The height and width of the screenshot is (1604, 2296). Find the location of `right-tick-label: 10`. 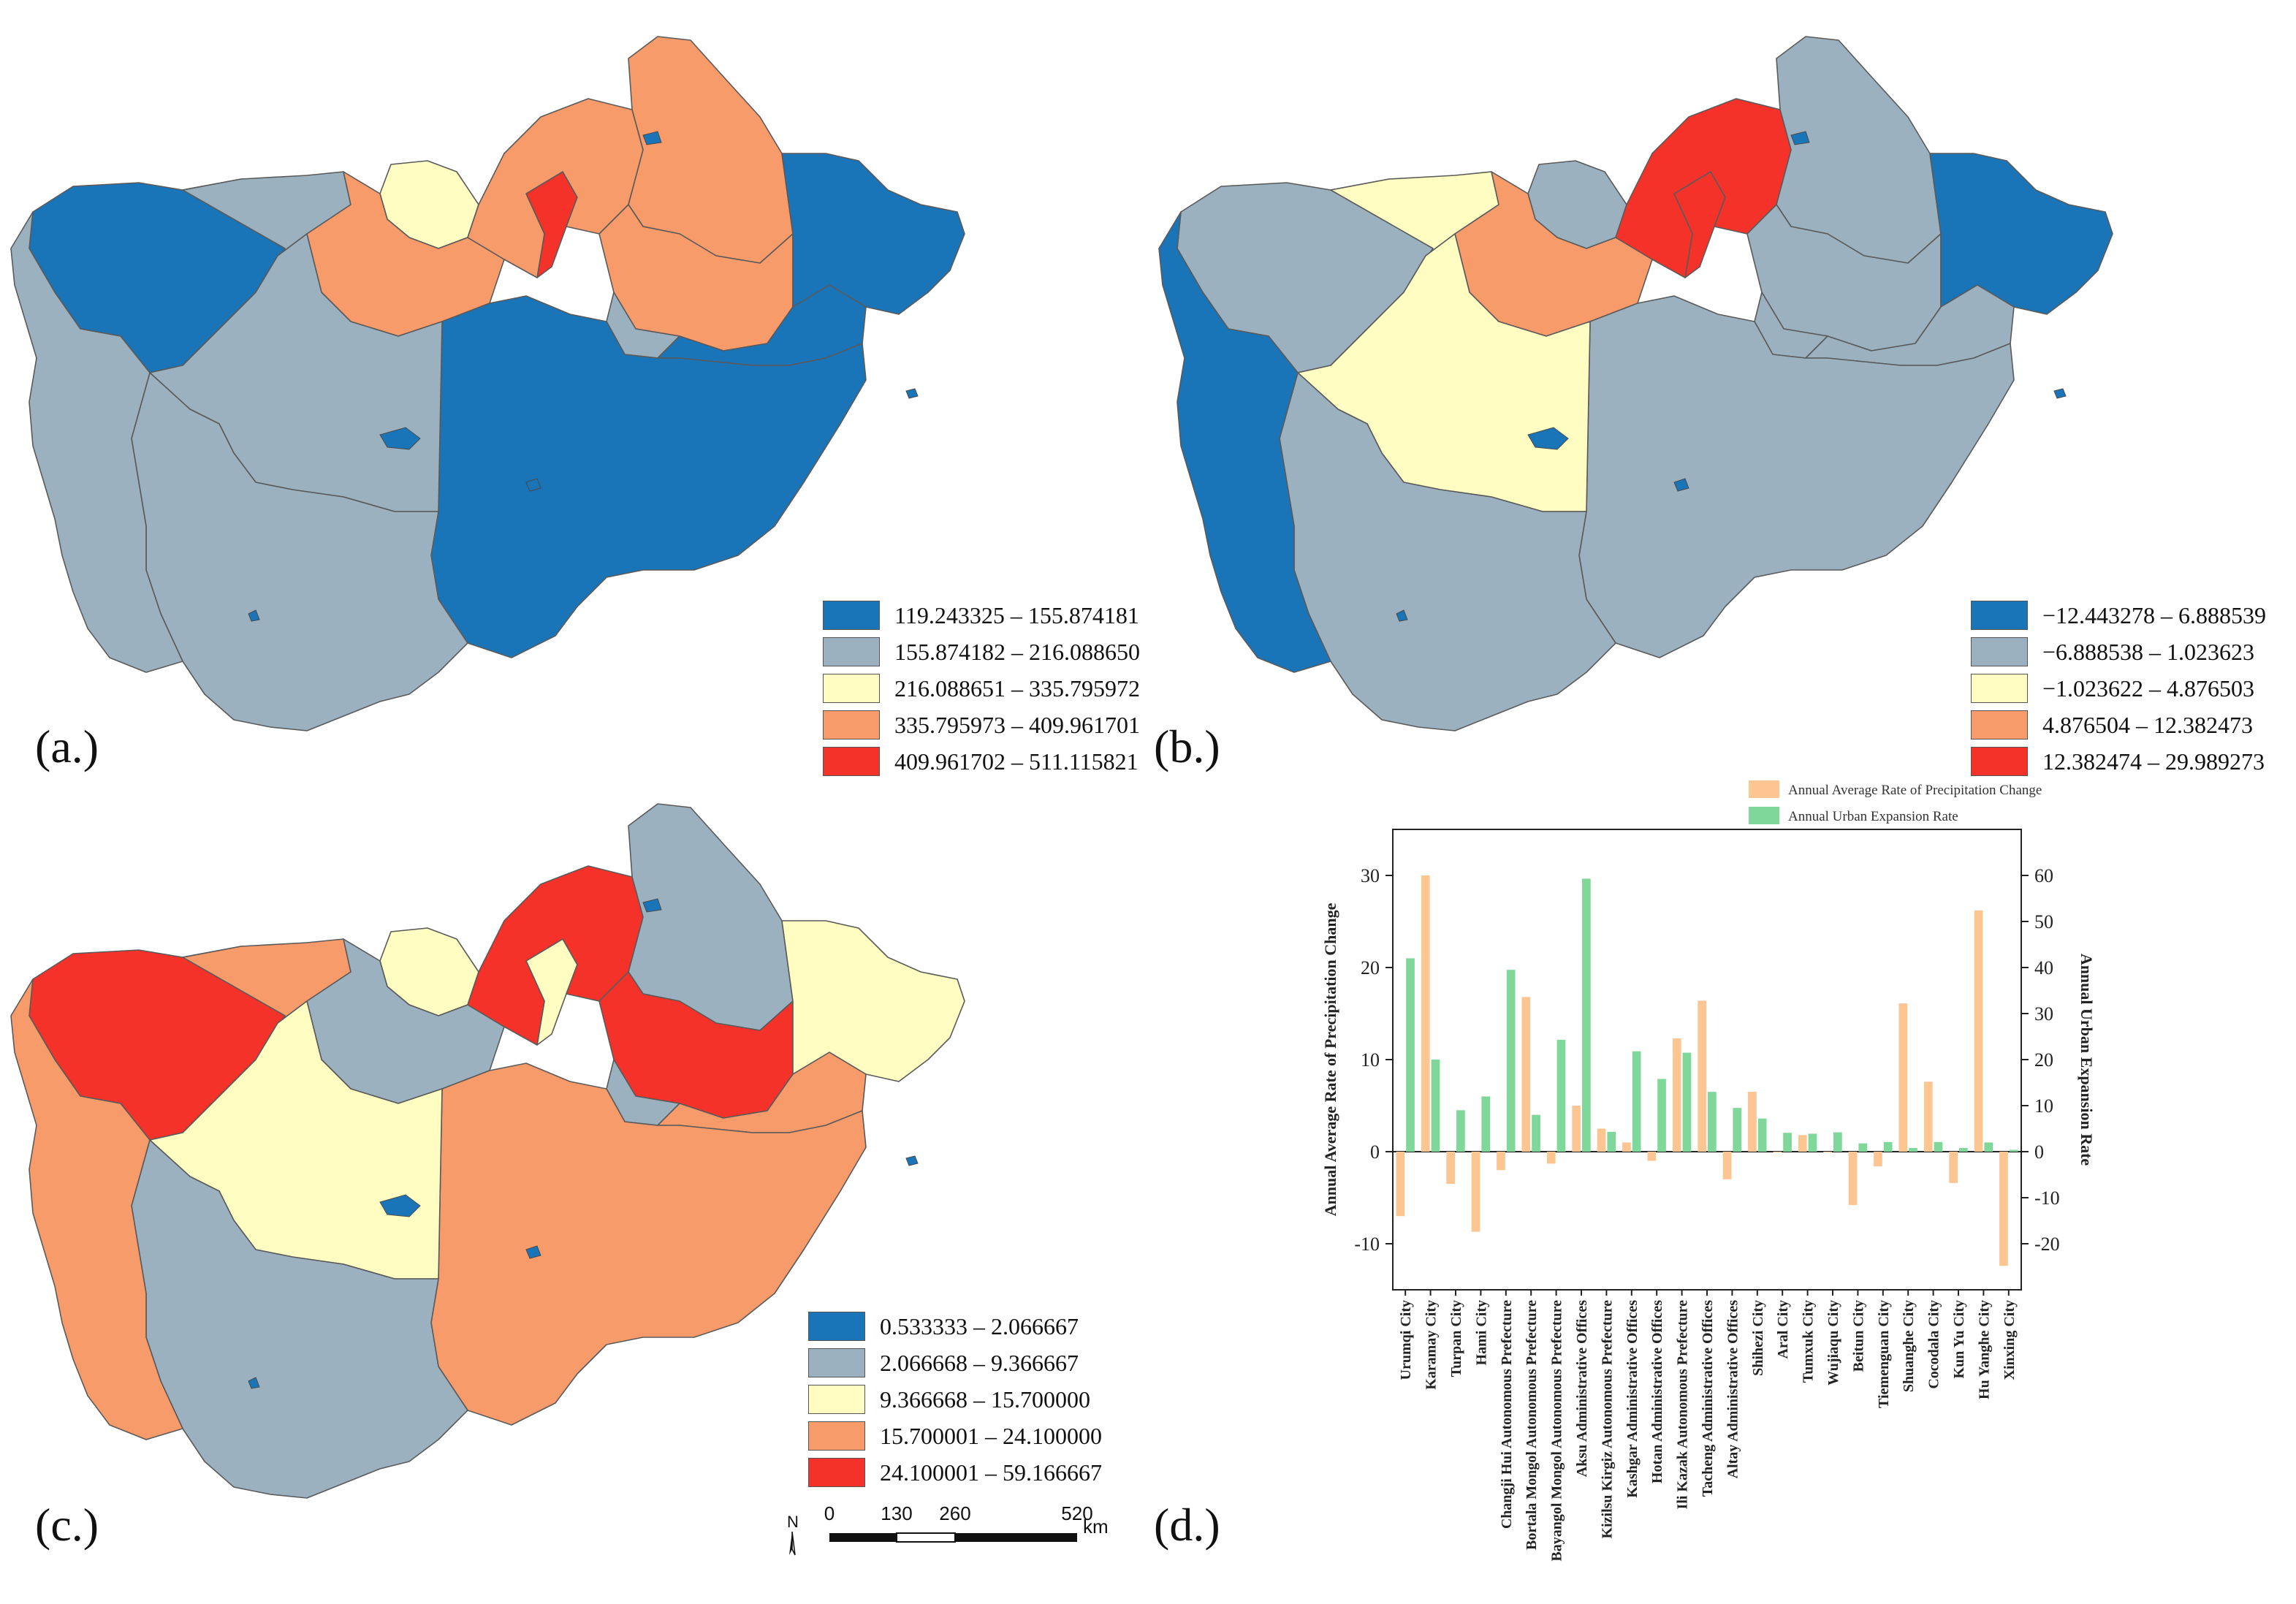

right-tick-label: 10 is located at coordinates (2043, 1106).